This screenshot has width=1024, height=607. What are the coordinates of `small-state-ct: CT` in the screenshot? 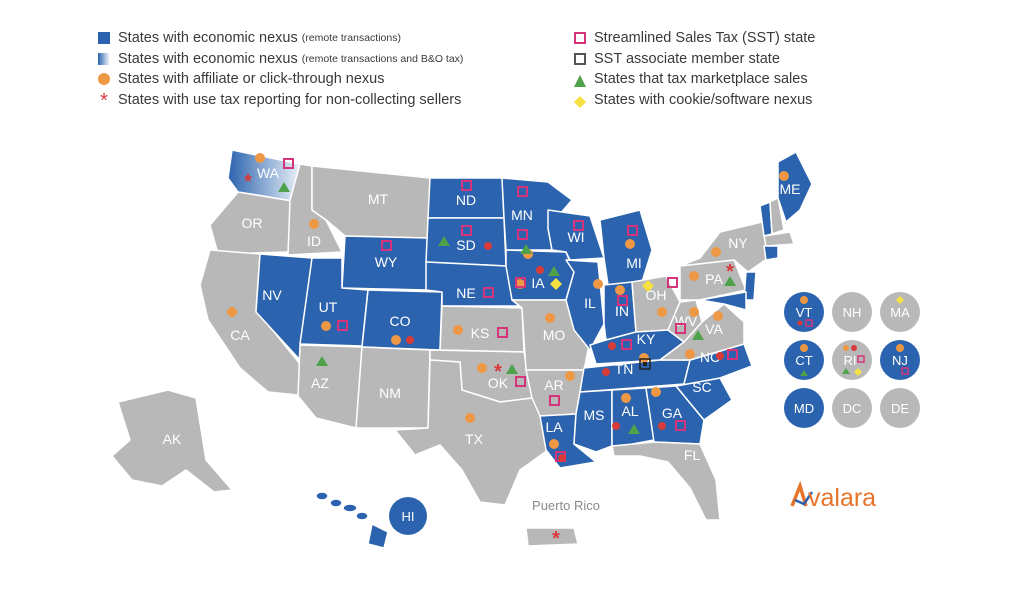 It's located at (804, 360).